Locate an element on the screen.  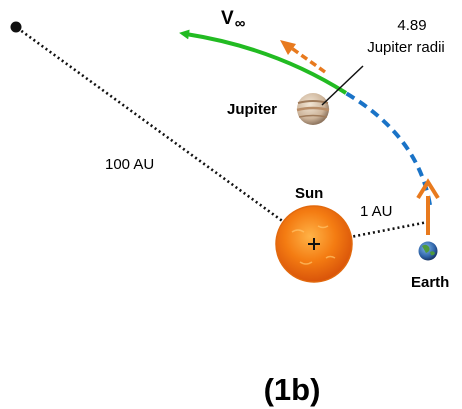
earth-velocity-arrow is located at coordinates (428, 206).